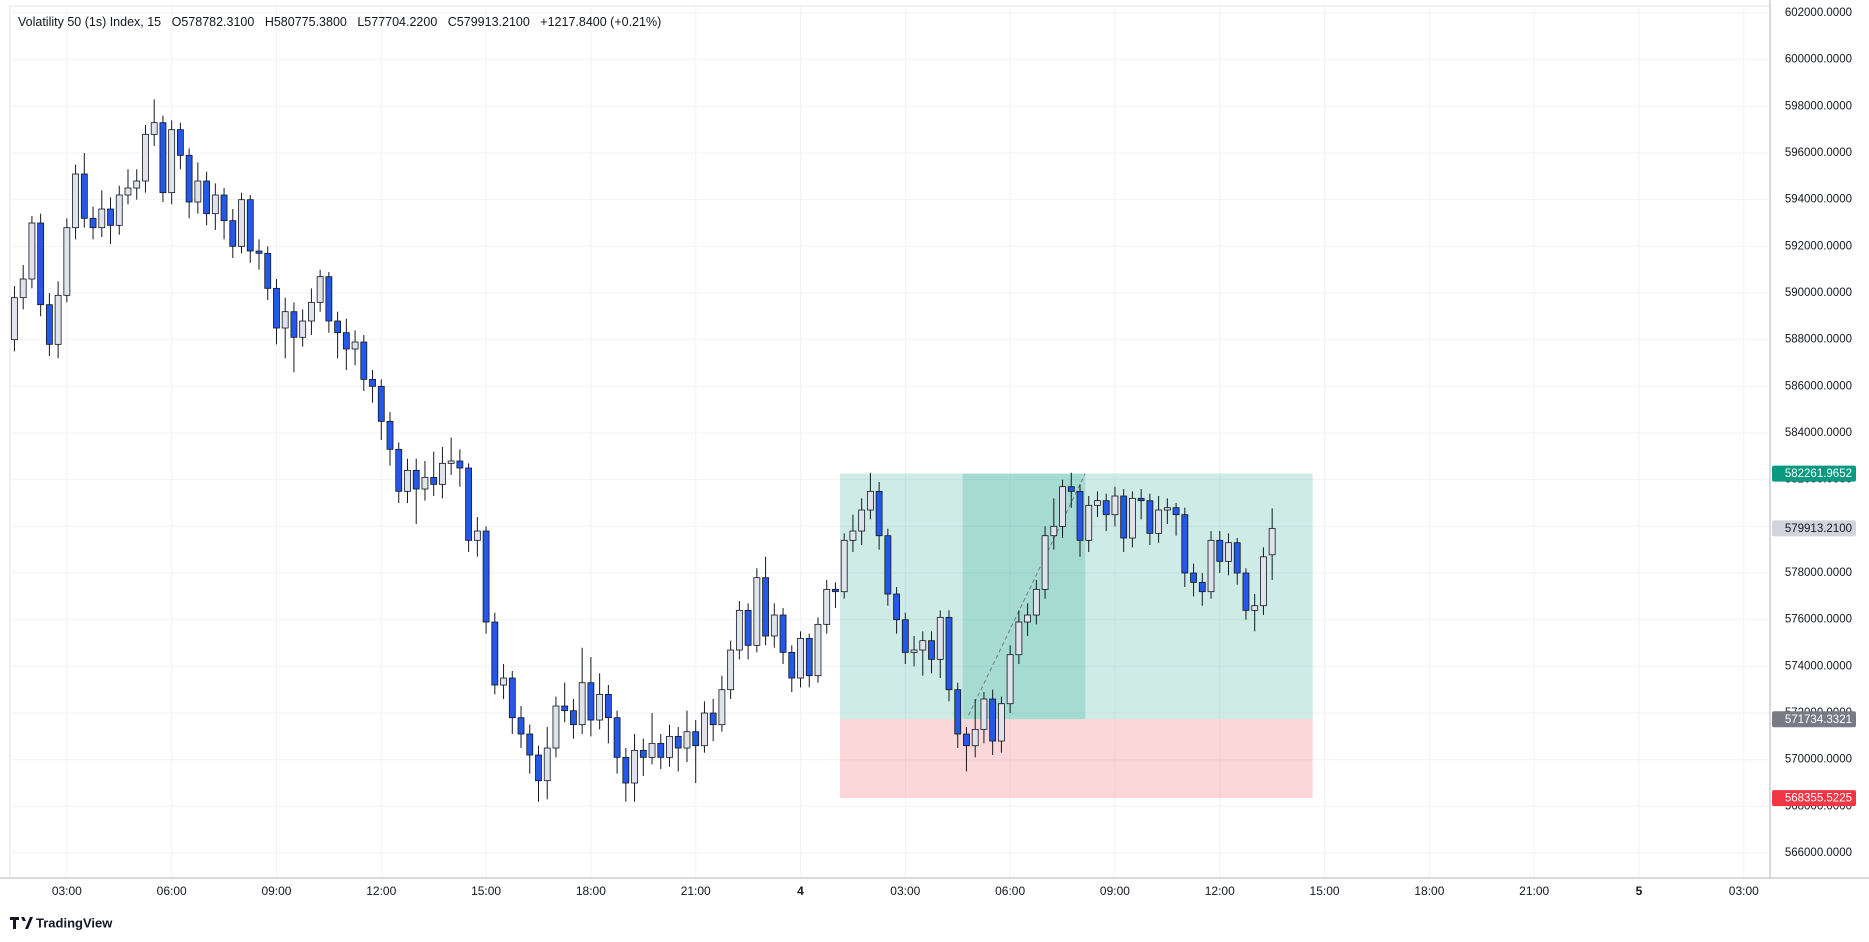  Describe the element at coordinates (1818, 760) in the screenshot. I see `y-tick-label: 570000.0000` at that location.